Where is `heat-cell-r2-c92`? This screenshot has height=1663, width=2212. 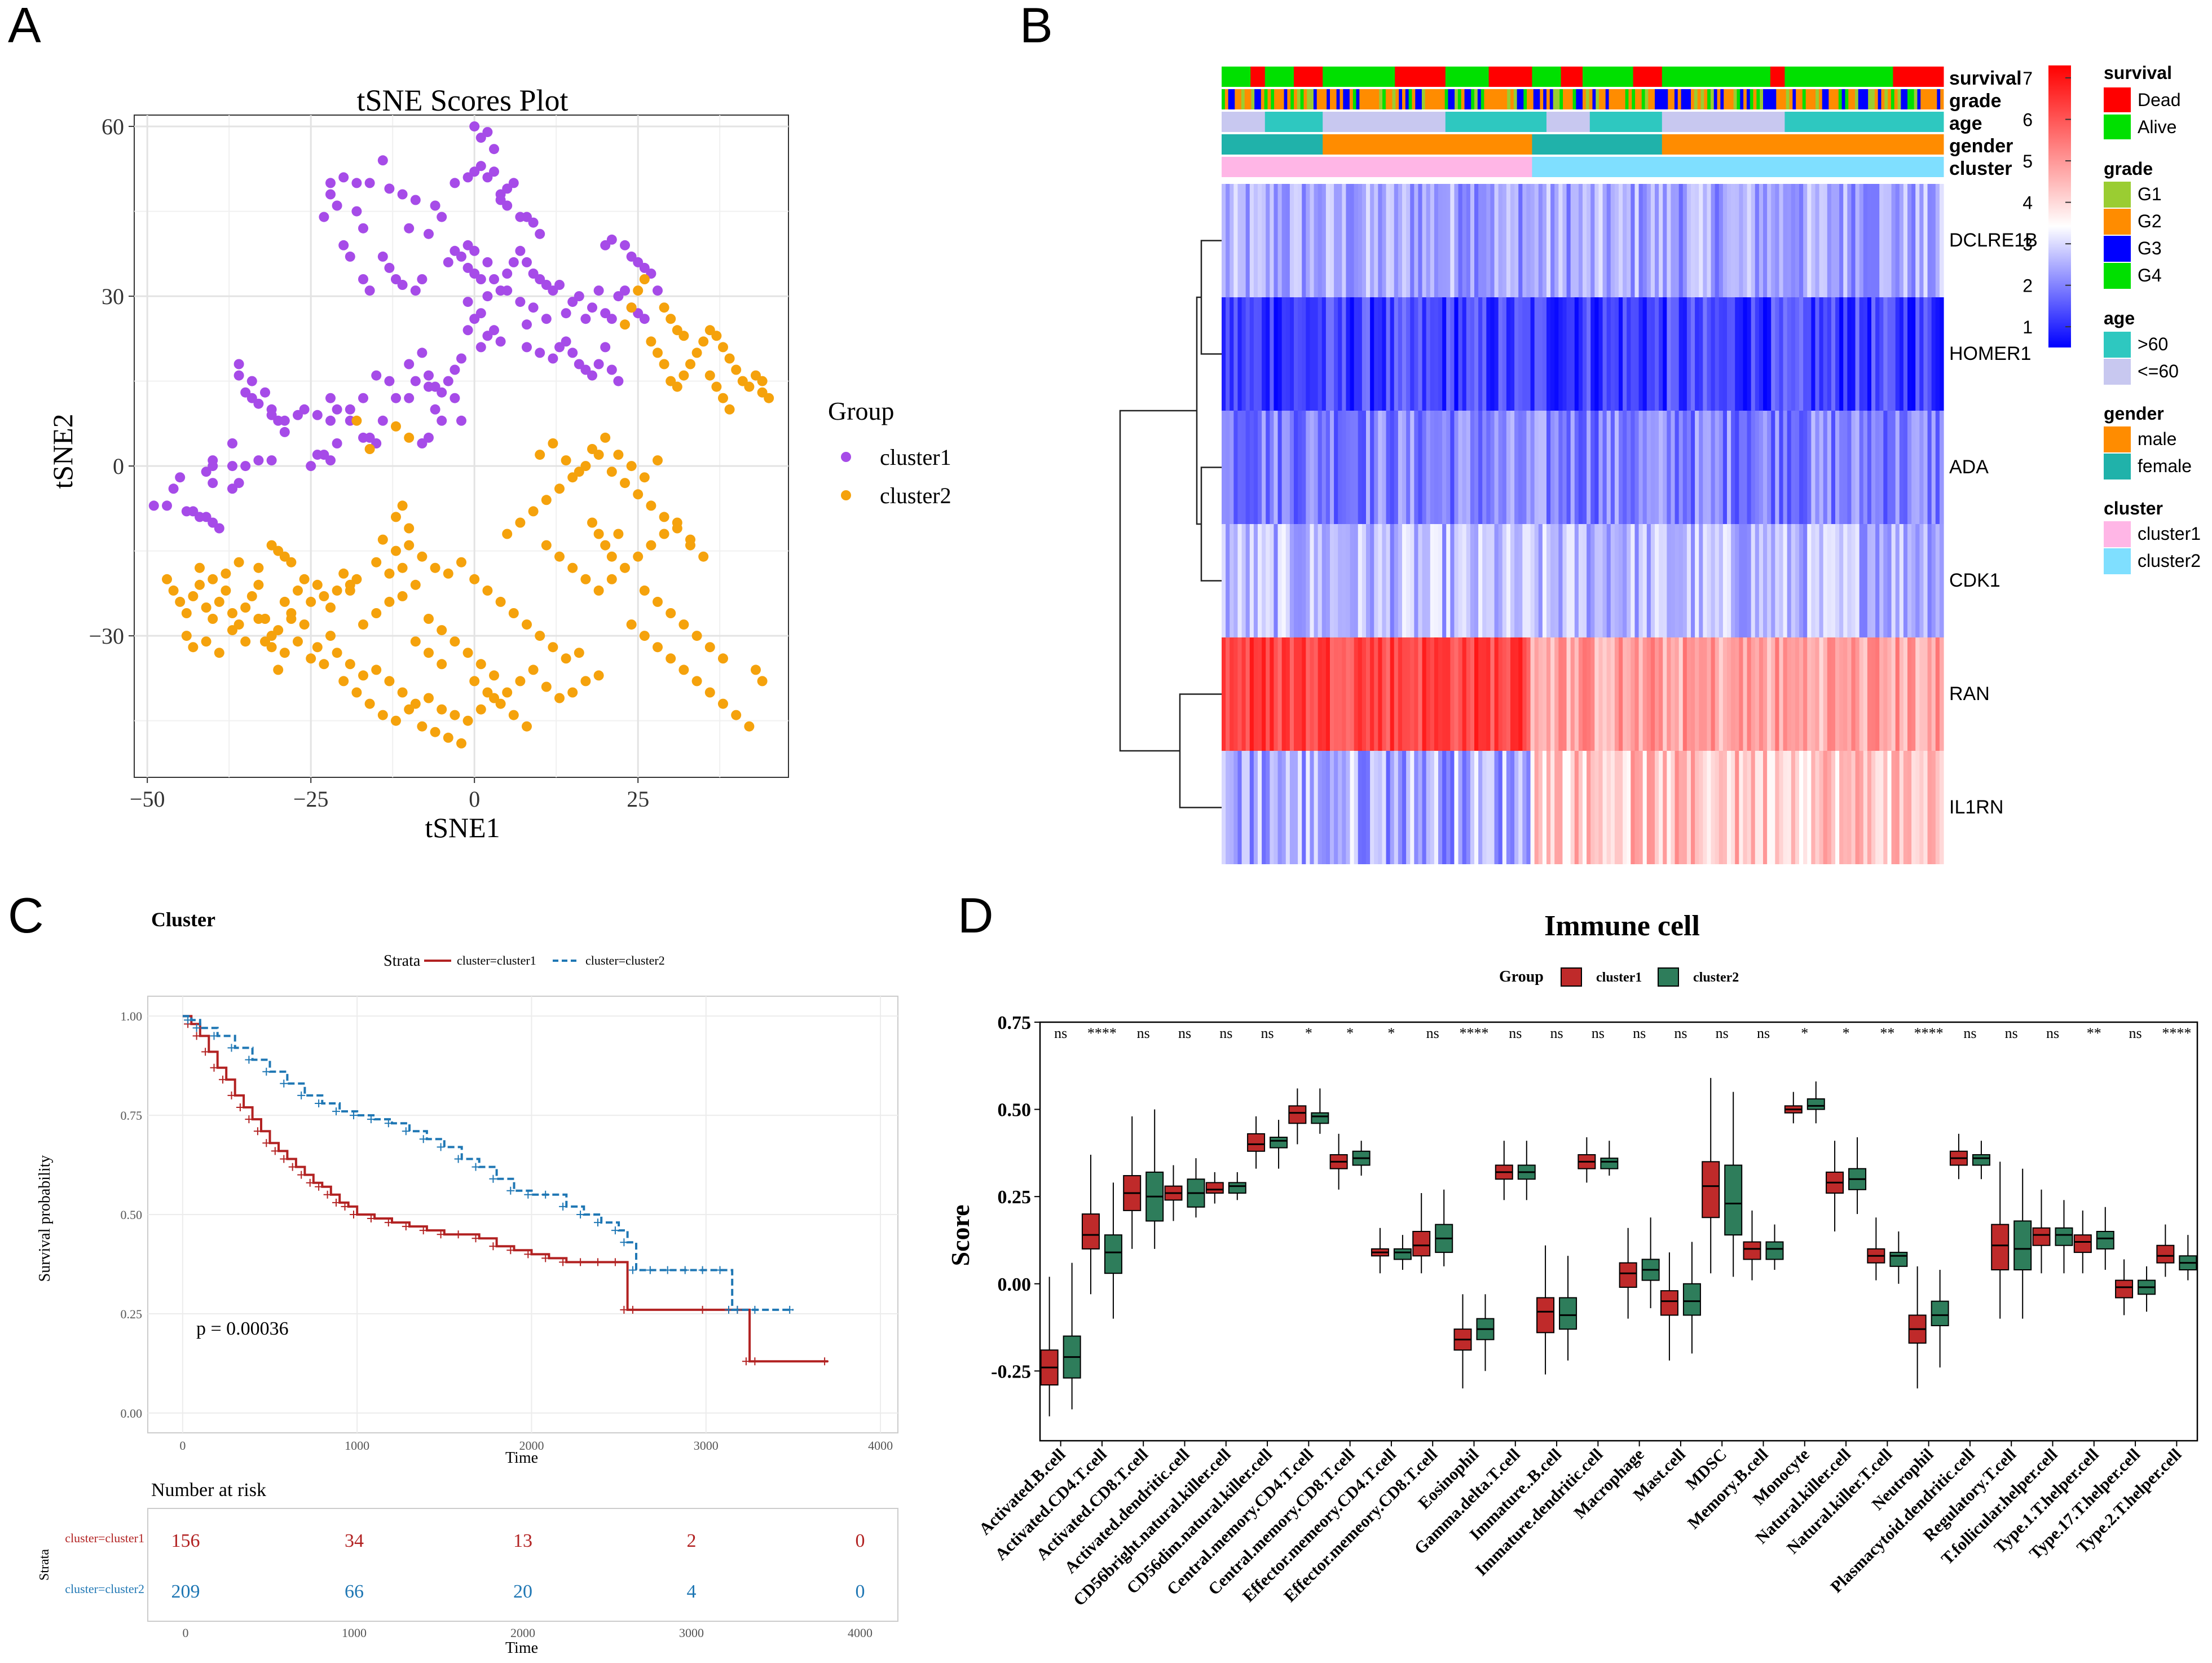
heat-cell-r2-c92 is located at coordinates (1592, 467).